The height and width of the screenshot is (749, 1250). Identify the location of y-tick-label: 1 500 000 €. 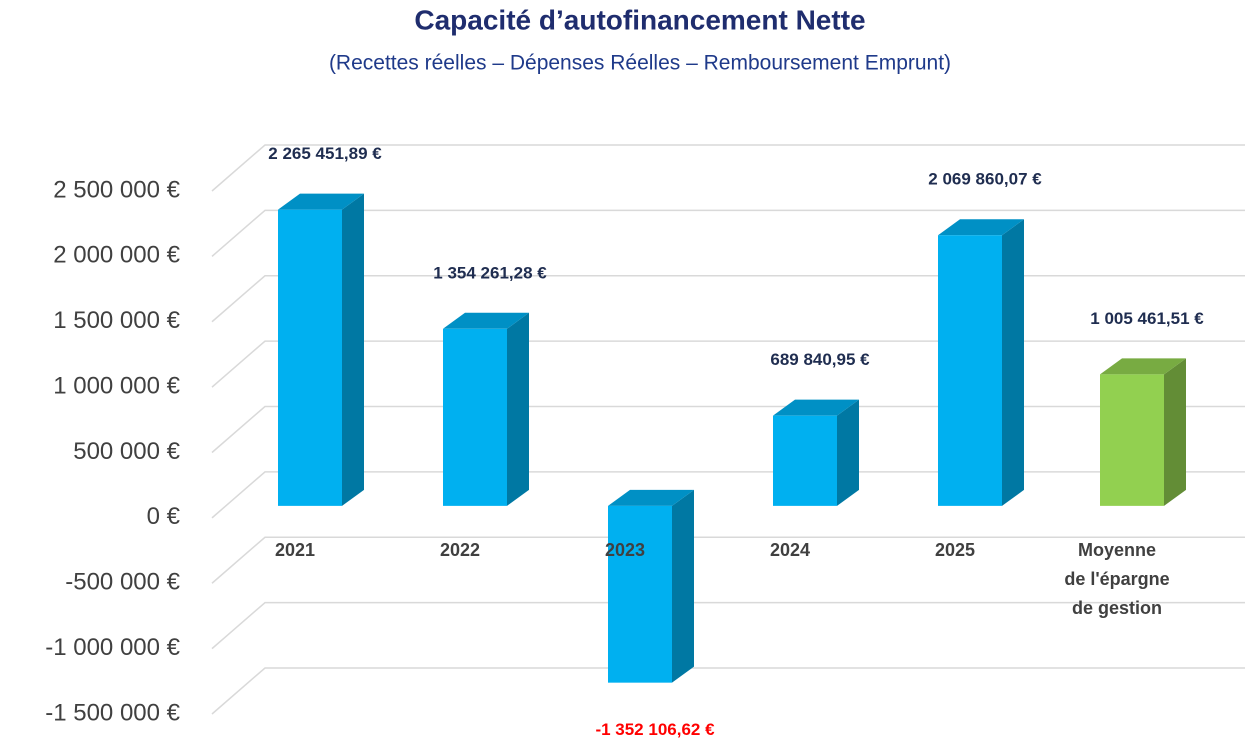
(116, 320).